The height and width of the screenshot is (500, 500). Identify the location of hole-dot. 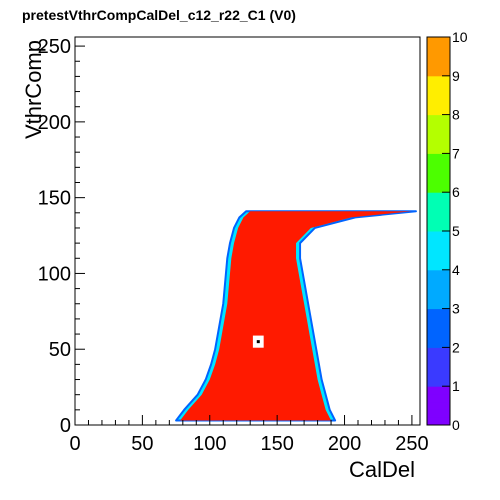
(258, 342).